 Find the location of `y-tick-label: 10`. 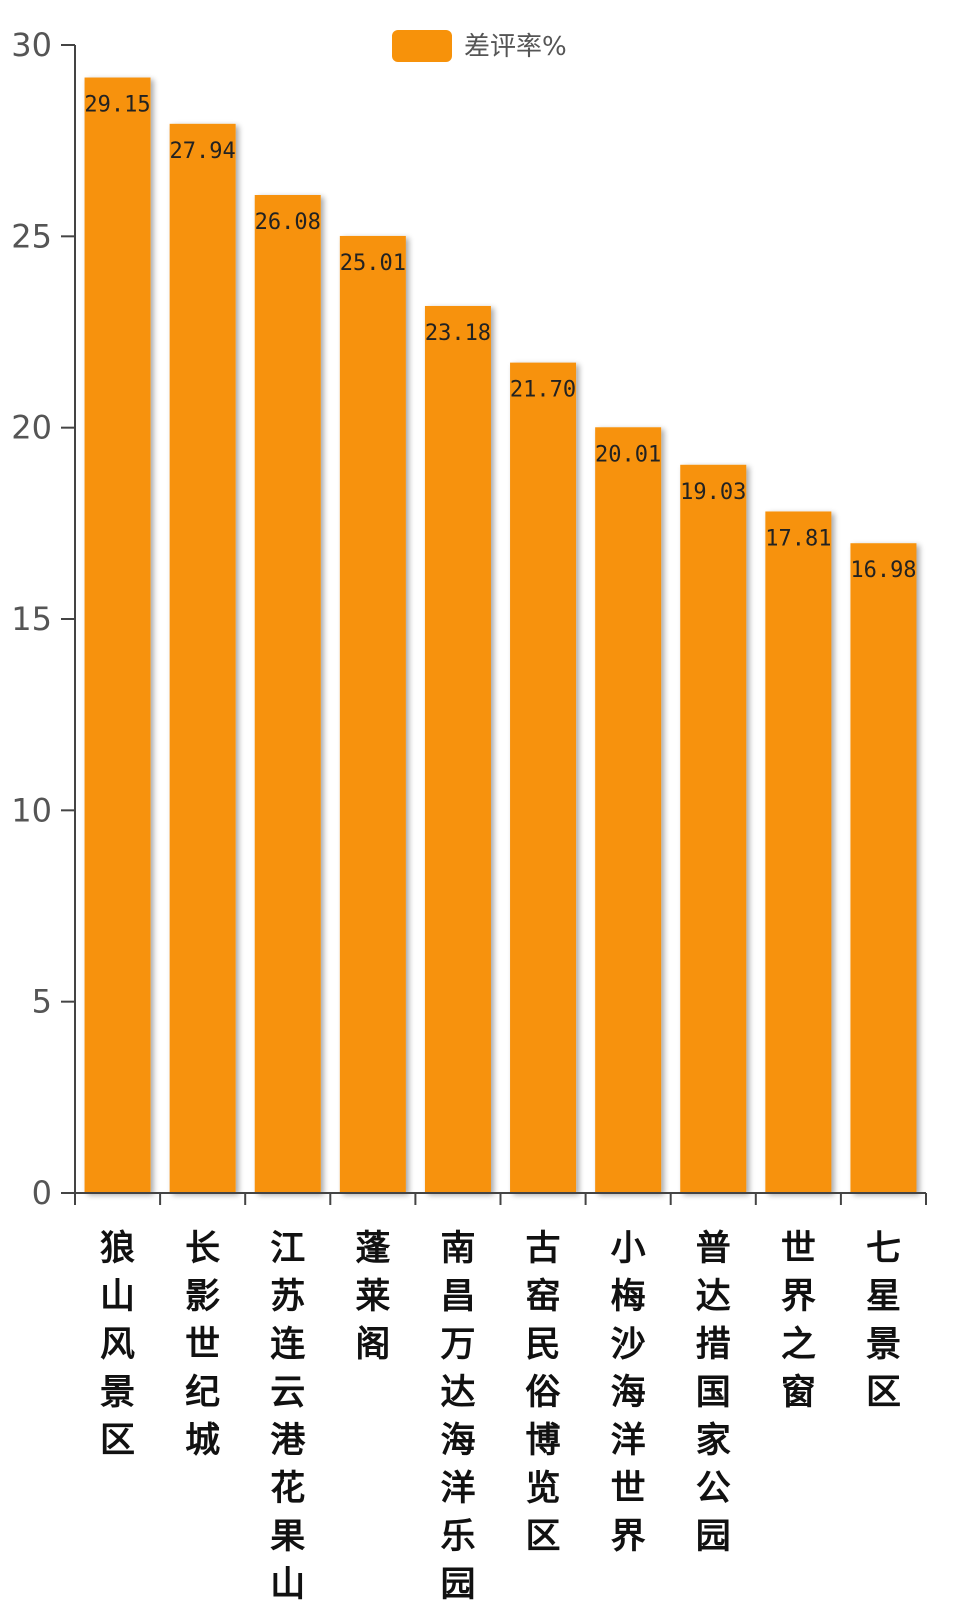

y-tick-label: 10 is located at coordinates (31, 810).